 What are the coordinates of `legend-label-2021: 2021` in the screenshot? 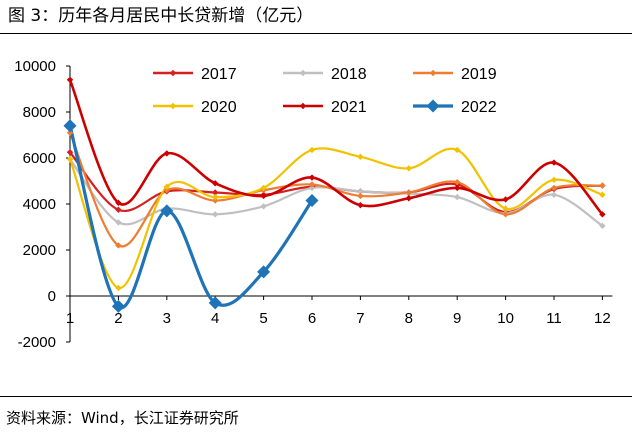 It's located at (349, 107).